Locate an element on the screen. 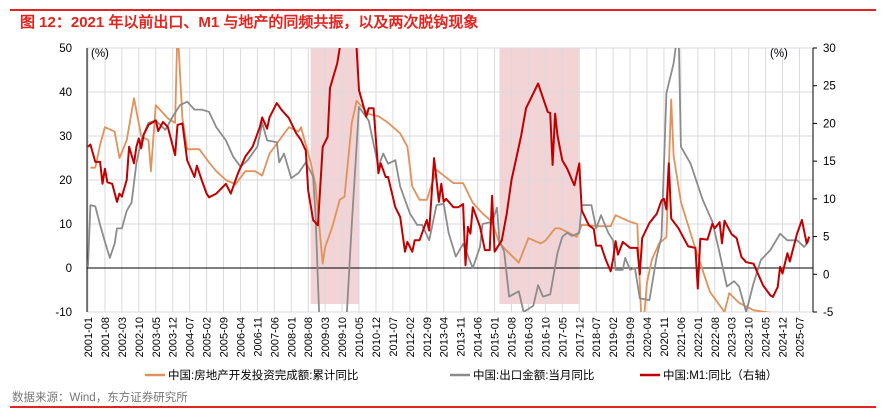 This screenshot has height=412, width=884. x-tick-label: 2019-02 is located at coordinates (614, 337).